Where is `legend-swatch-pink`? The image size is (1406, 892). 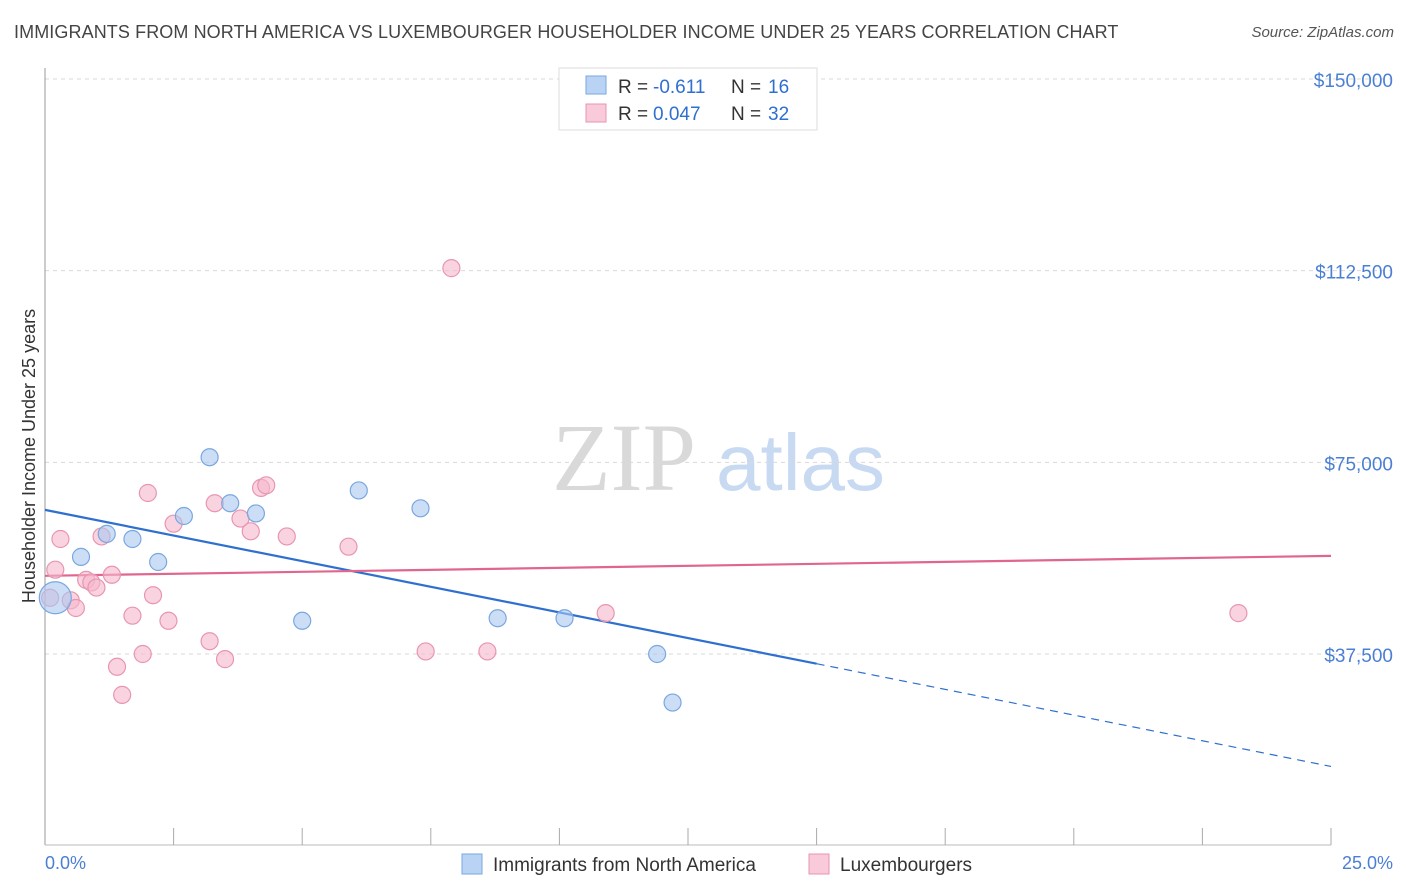 legend-swatch-pink is located at coordinates (596, 113).